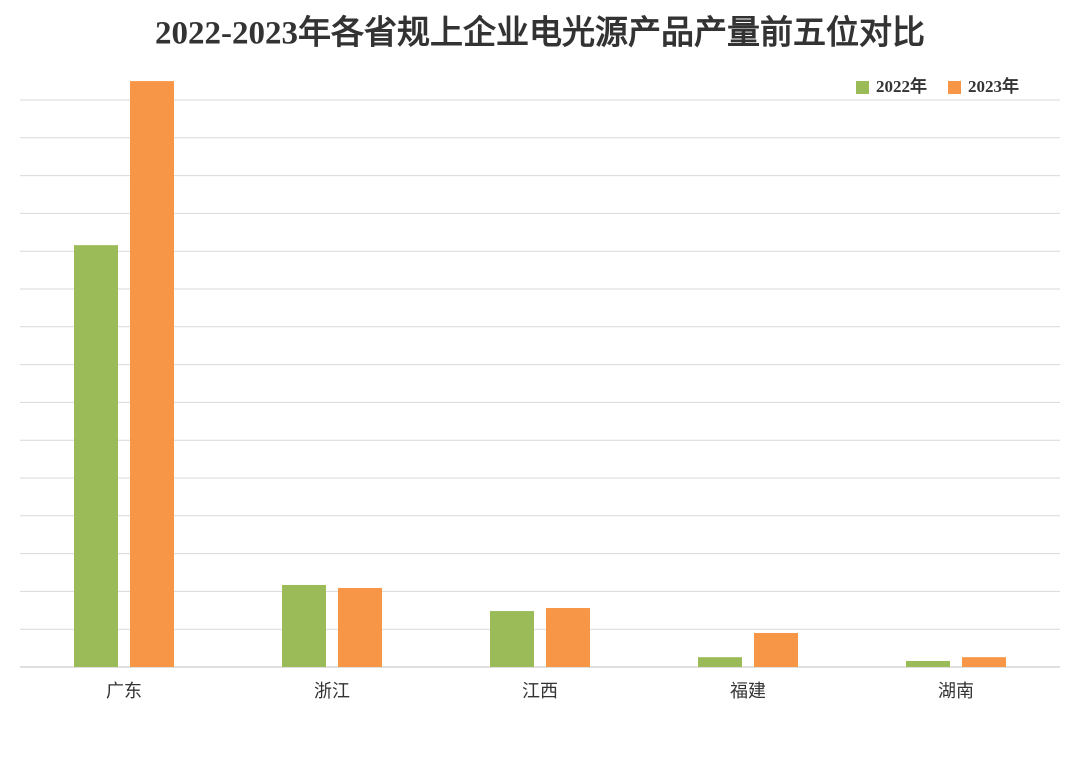 Image resolution: width=1080 pixels, height=772 pixels. What do you see at coordinates (540, 691) in the screenshot?
I see `x-tick-label: 江西` at bounding box center [540, 691].